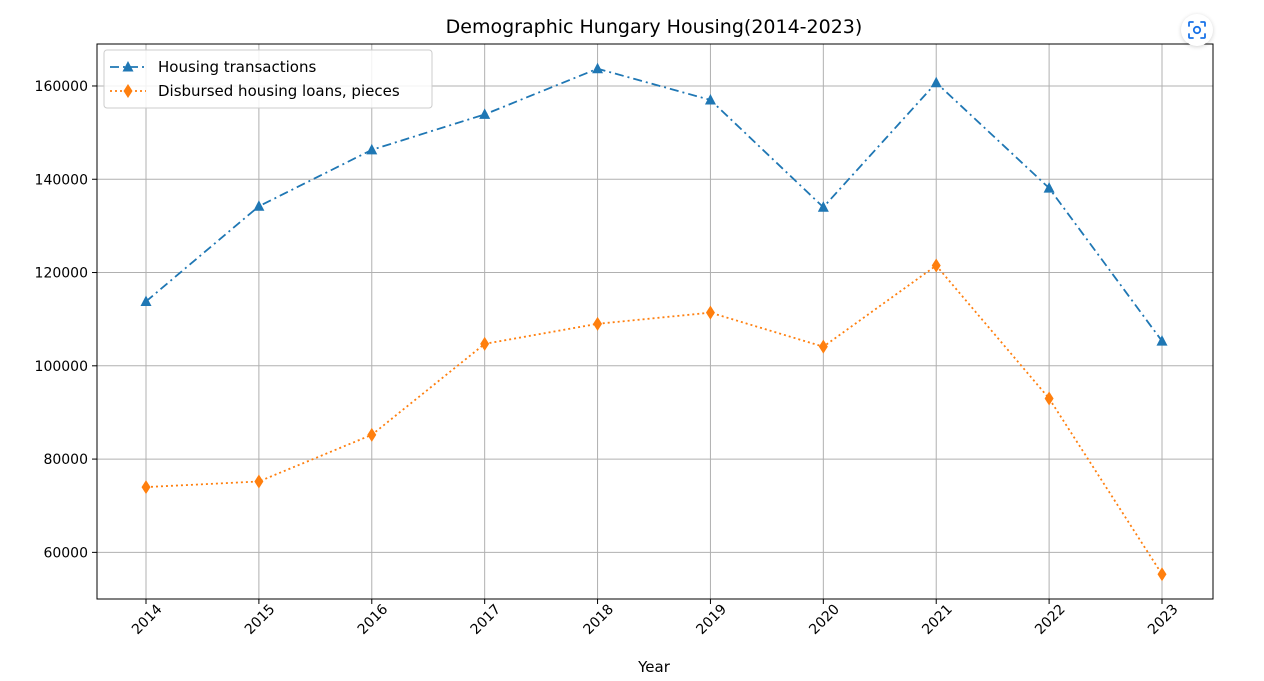  Describe the element at coordinates (66, 320) in the screenshot. I see `y-axis: 60000 80000 100000 120000 140000 160000` at that location.